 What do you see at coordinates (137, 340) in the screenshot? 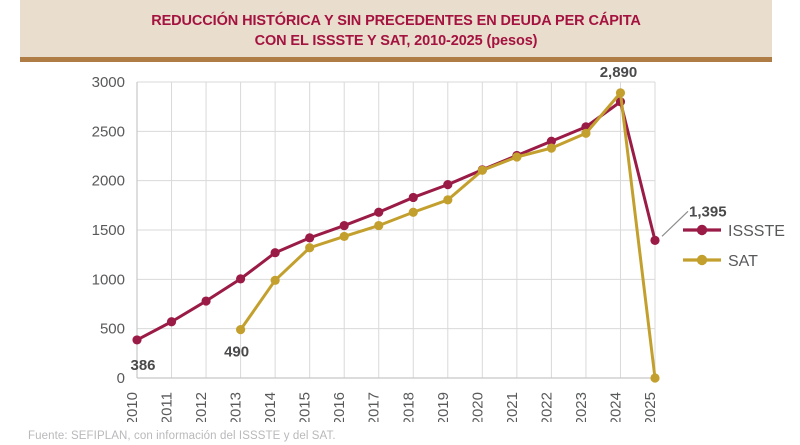
I see `data-point-issste-2010` at bounding box center [137, 340].